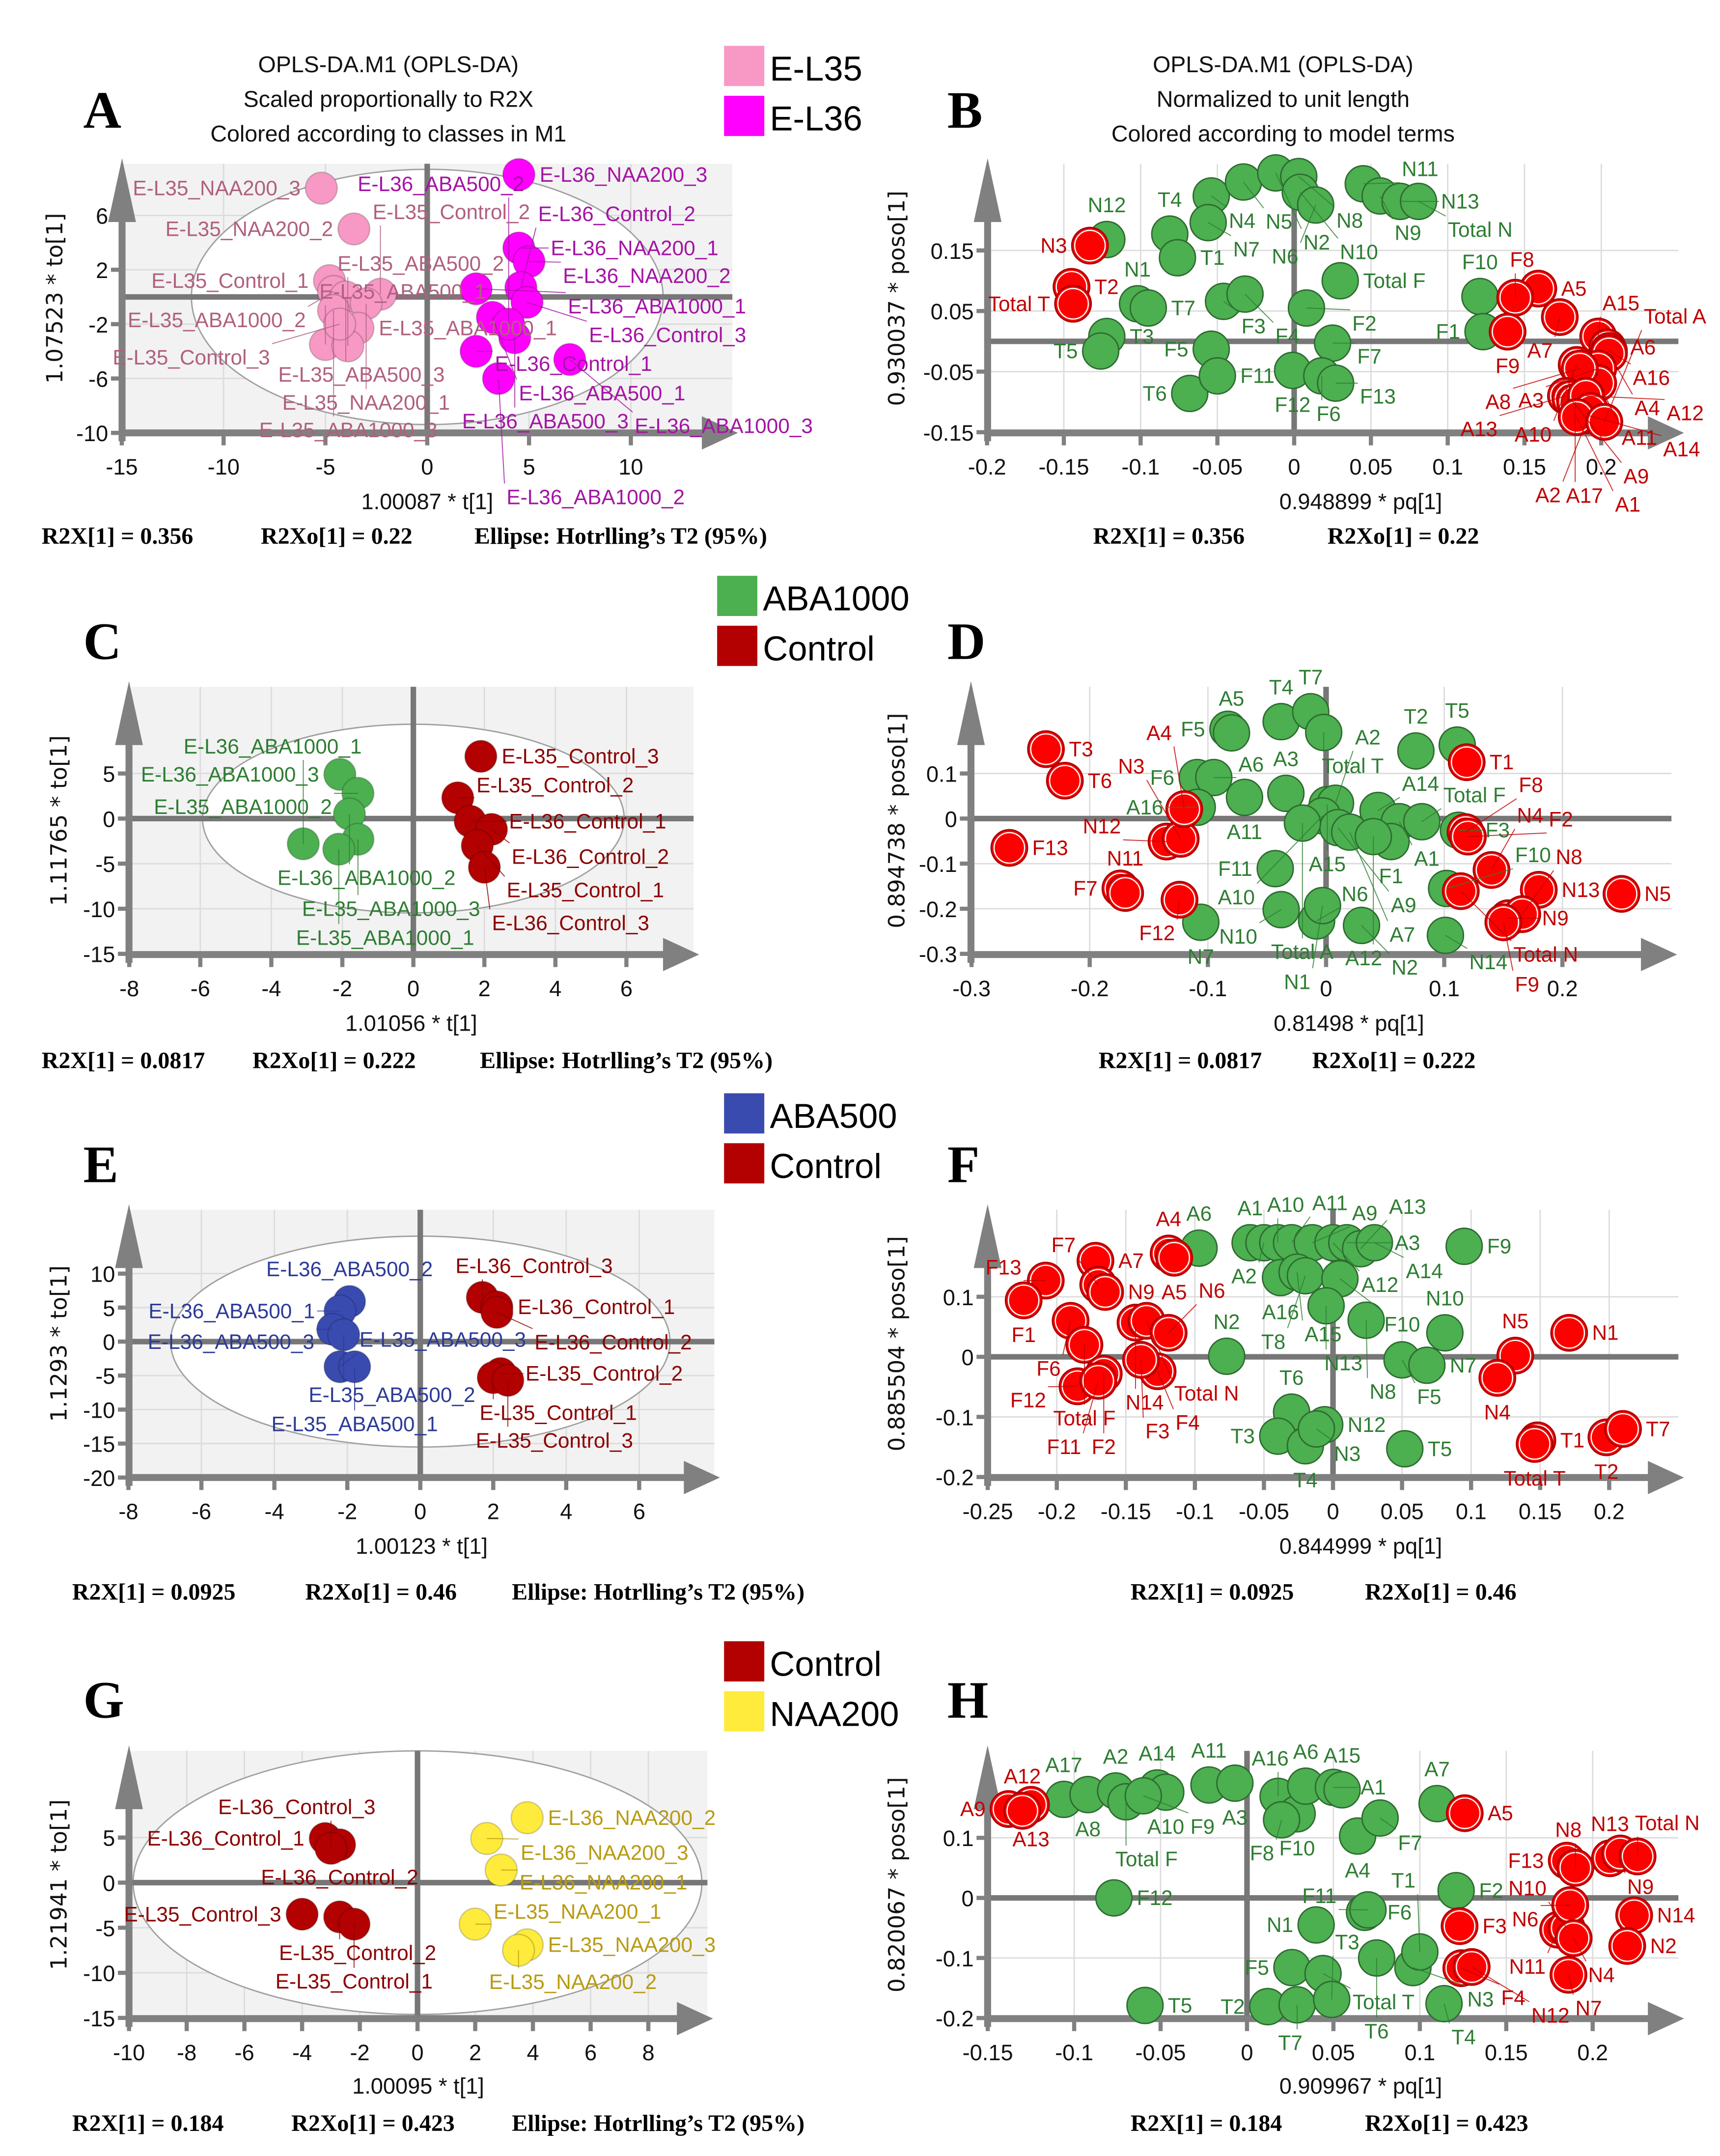 The height and width of the screenshot is (2156, 1720). Describe the element at coordinates (1206, 2123) in the screenshot. I see `model-stat: R2X[1] = 0.184` at that location.